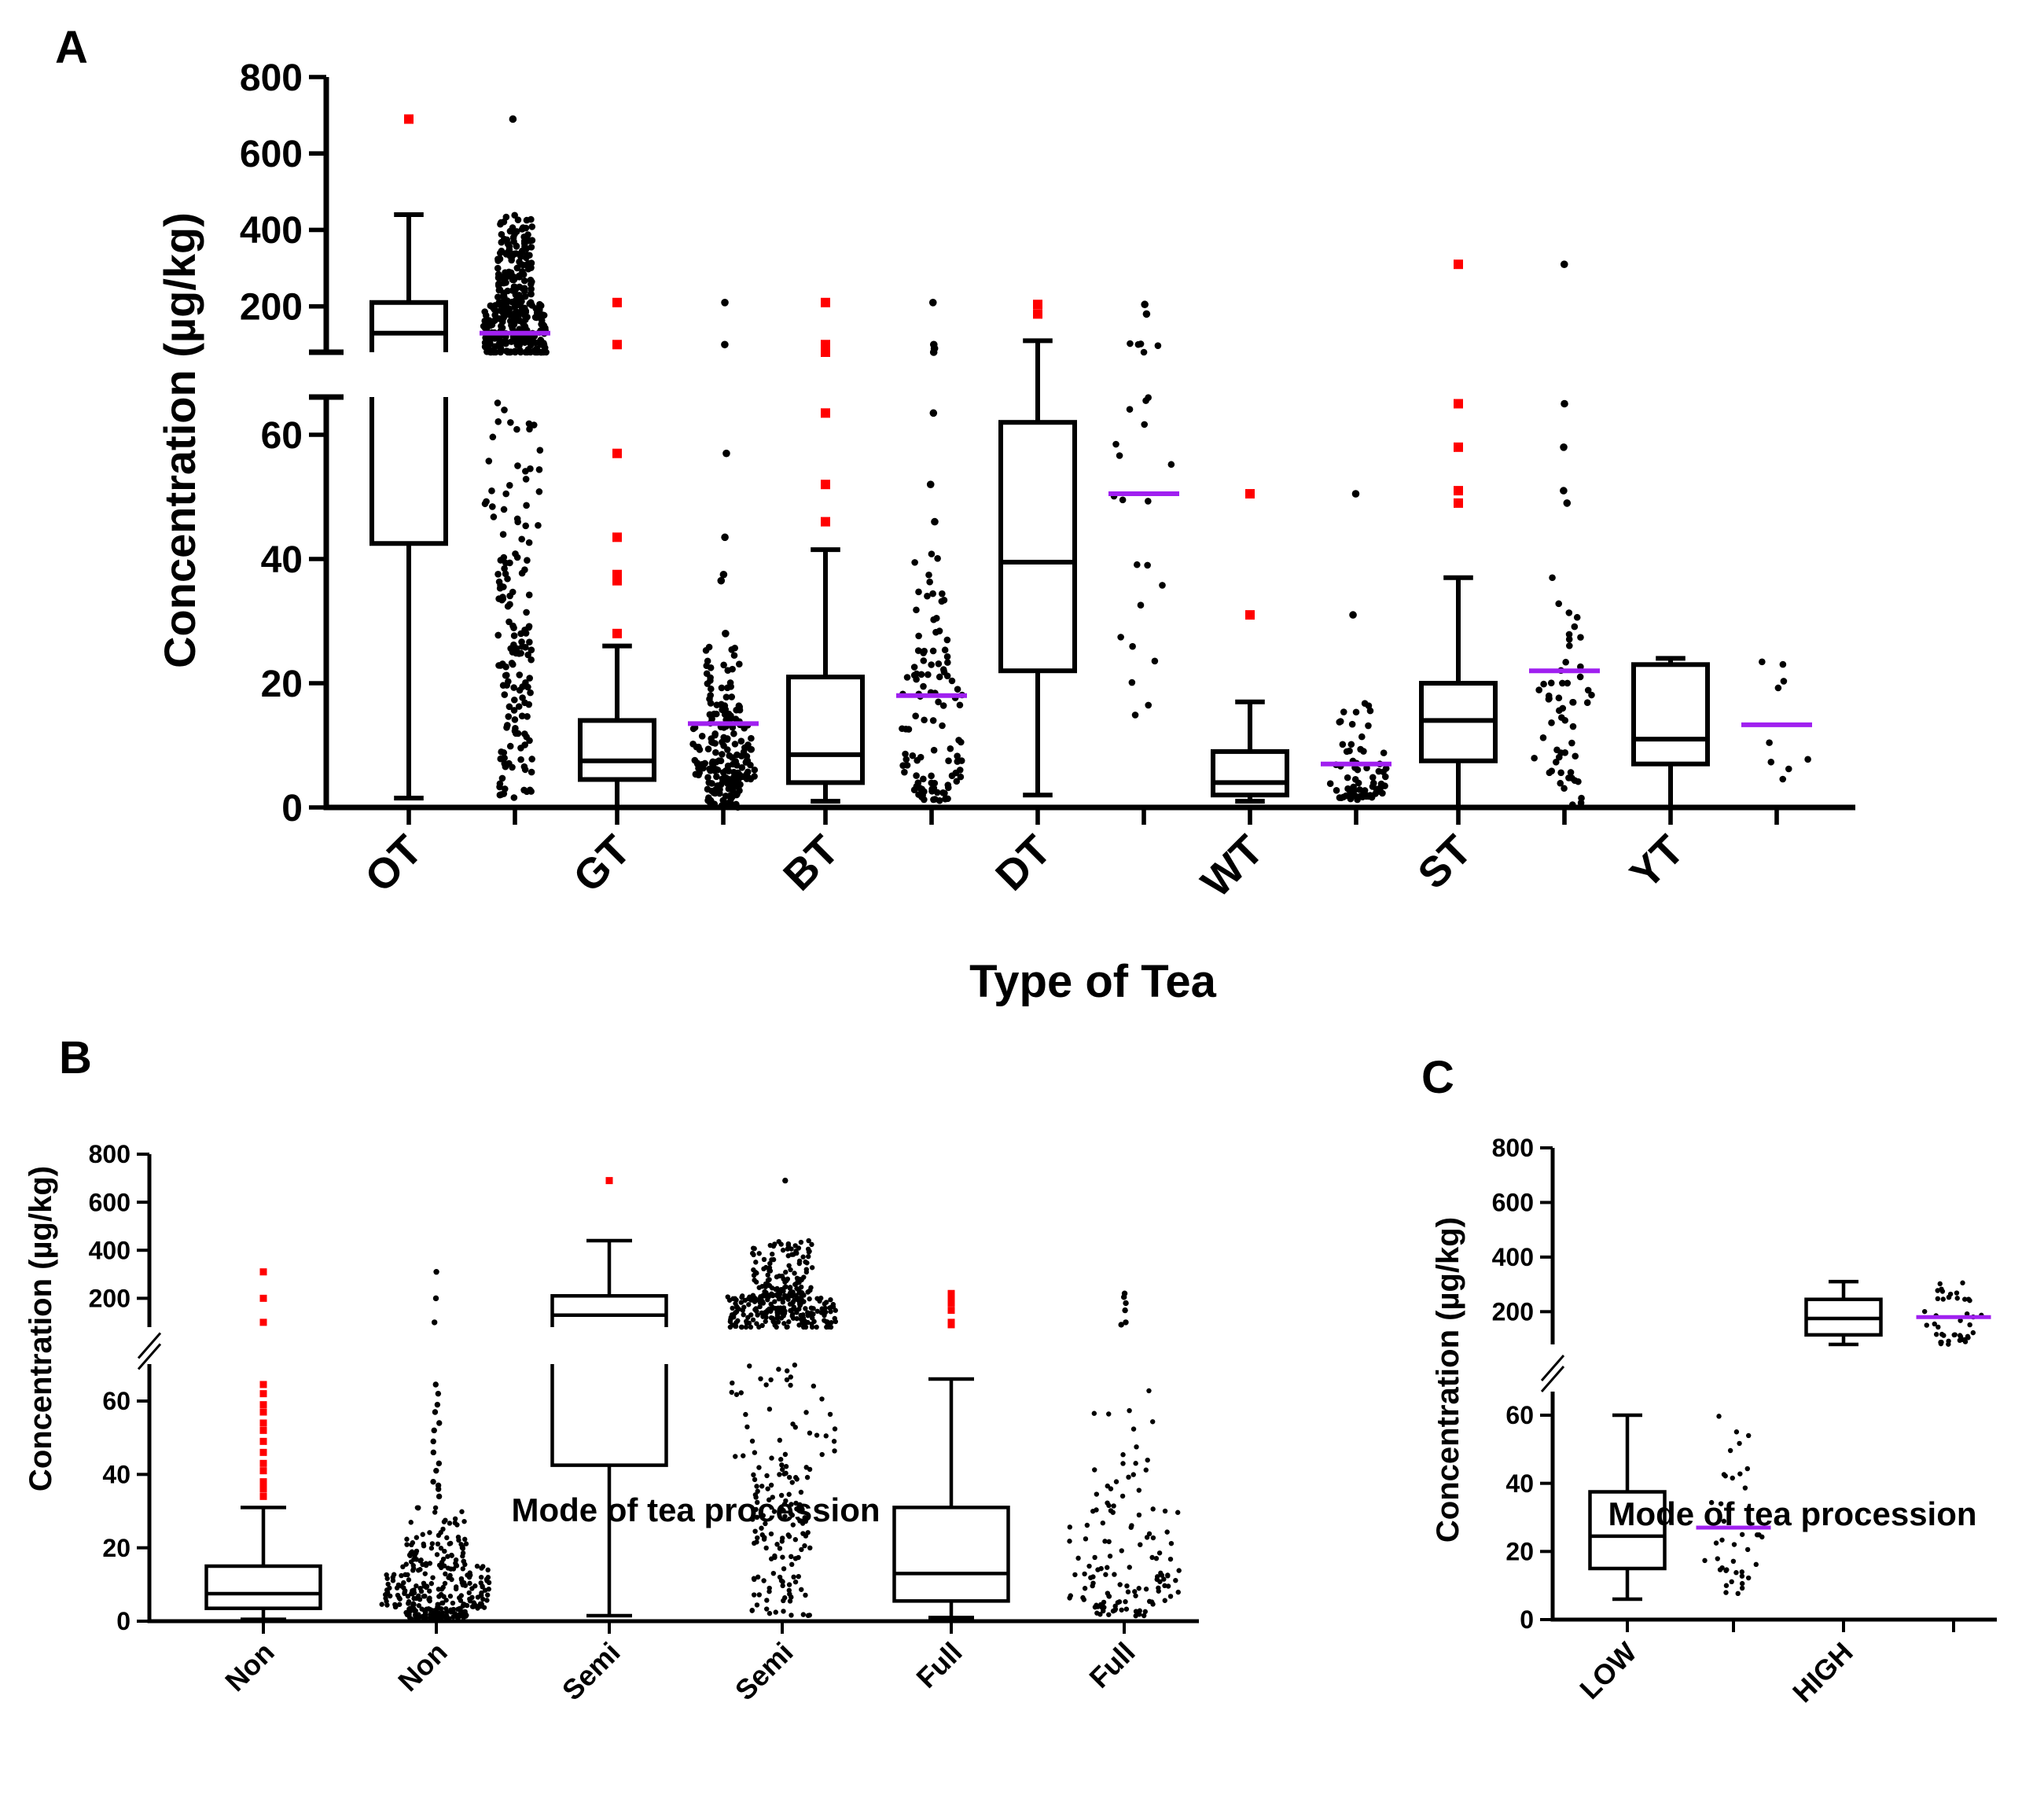 The height and width of the screenshot is (1802, 2044). What do you see at coordinates (1519, 1415) in the screenshot?
I see `y-tick-label: 60` at bounding box center [1519, 1415].